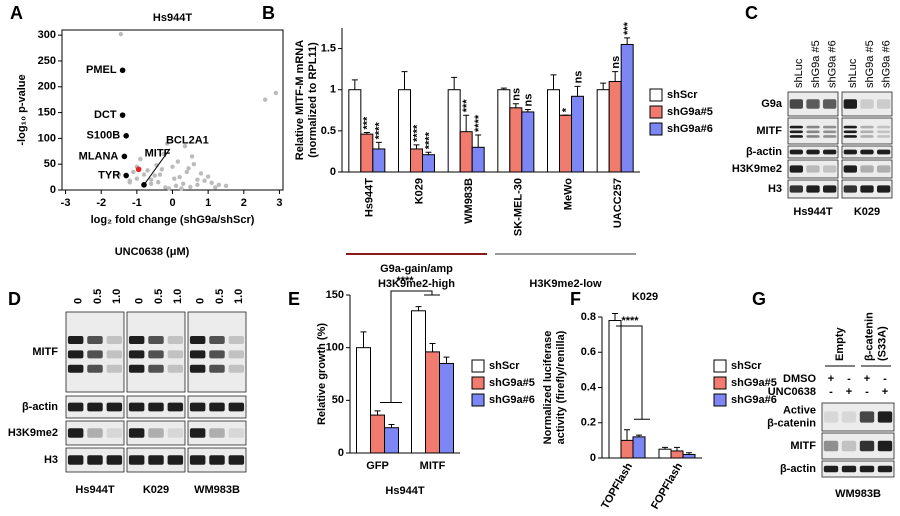 Image resolution: width=900 pixels, height=516 pixels. What do you see at coordinates (137, 203) in the screenshot?
I see `x-tick-label: -1` at bounding box center [137, 203].